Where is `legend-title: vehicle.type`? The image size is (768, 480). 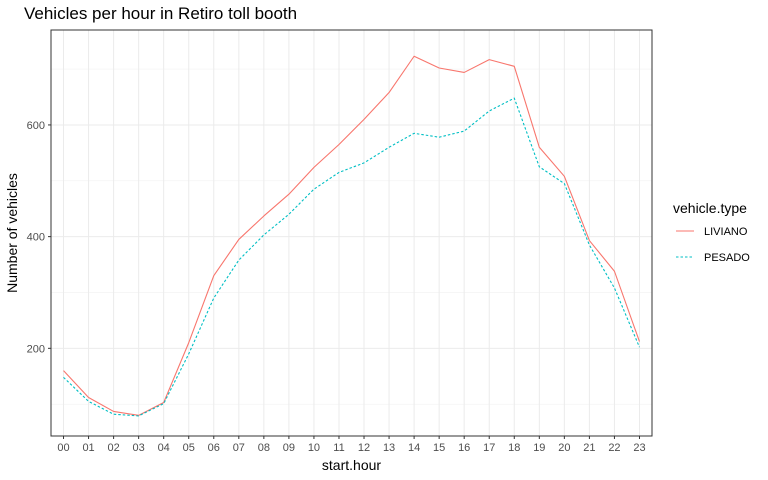
legend-title: vehicle.type is located at coordinates (710, 208).